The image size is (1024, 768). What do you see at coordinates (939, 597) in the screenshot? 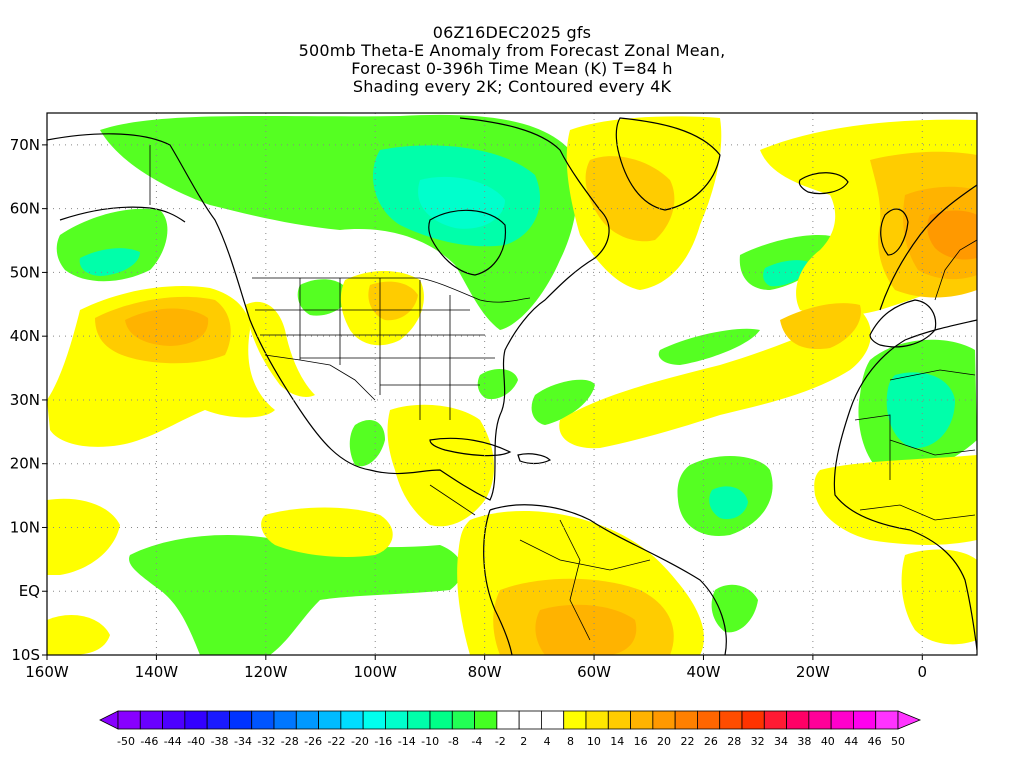
I see `shade-africa-south-yellow` at bounding box center [939, 597].